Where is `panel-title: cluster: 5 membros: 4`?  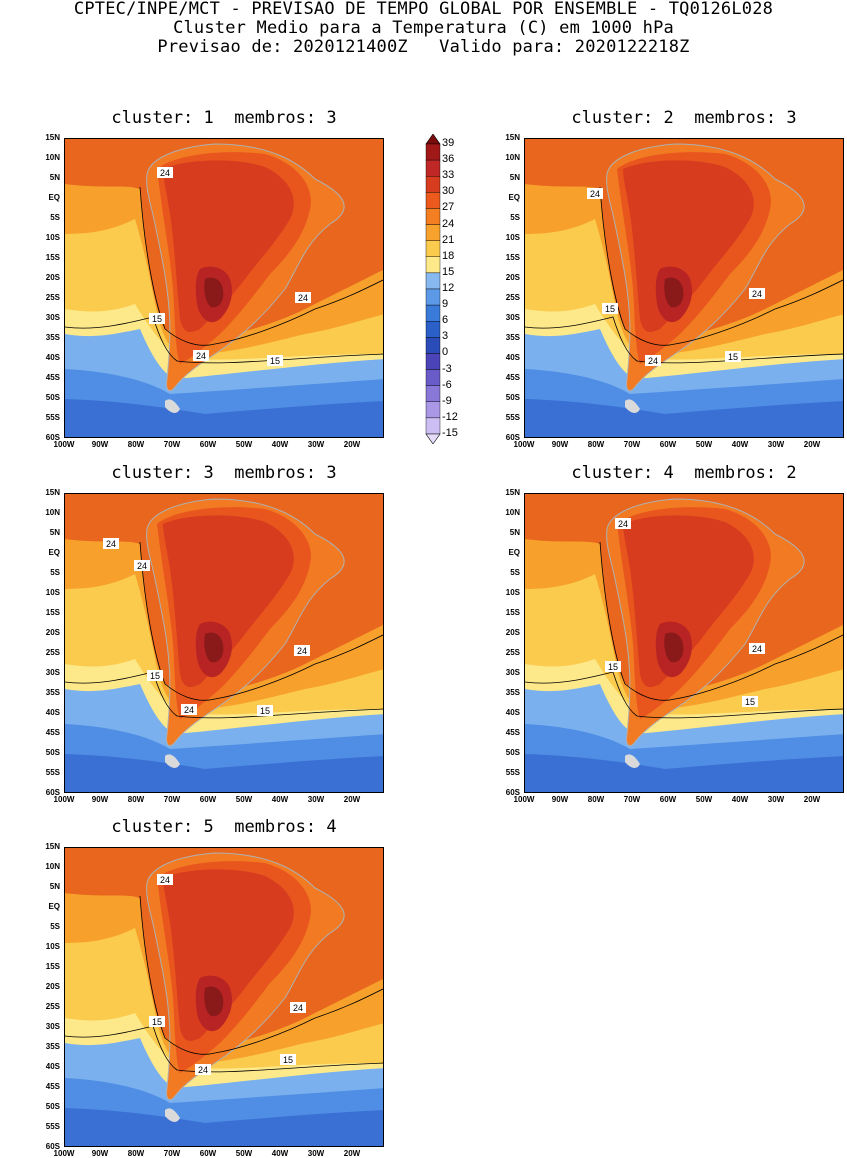
panel-title: cluster: 5 membros: 4 is located at coordinates (224, 827).